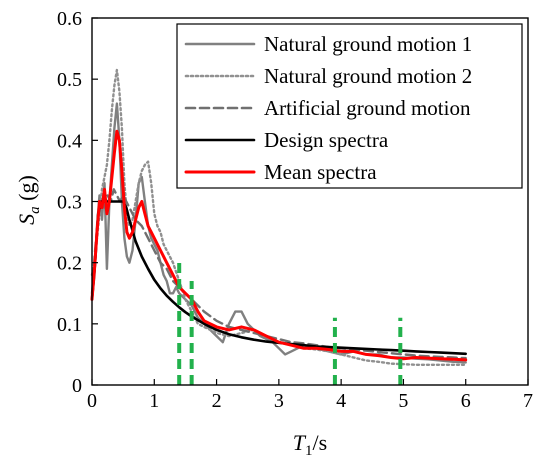  Describe the element at coordinates (217, 401) in the screenshot. I see `x-tick-label: 2` at that location.